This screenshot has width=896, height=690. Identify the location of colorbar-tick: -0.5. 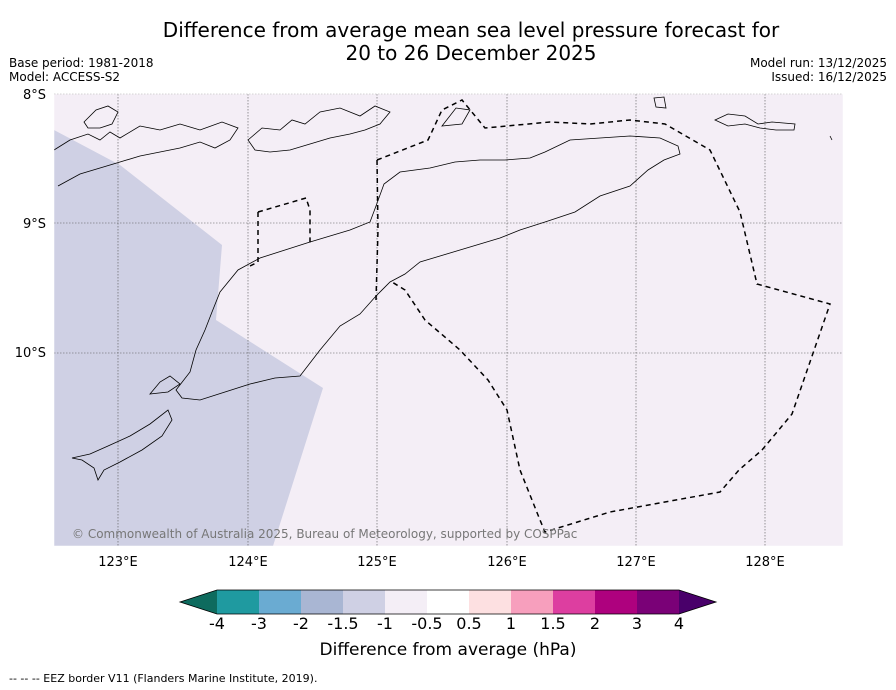
(427, 623).